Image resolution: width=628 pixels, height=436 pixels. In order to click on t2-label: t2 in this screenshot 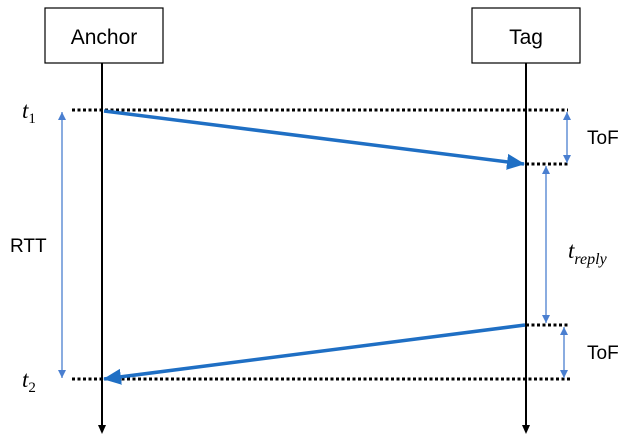, I will do `click(29, 381)`.